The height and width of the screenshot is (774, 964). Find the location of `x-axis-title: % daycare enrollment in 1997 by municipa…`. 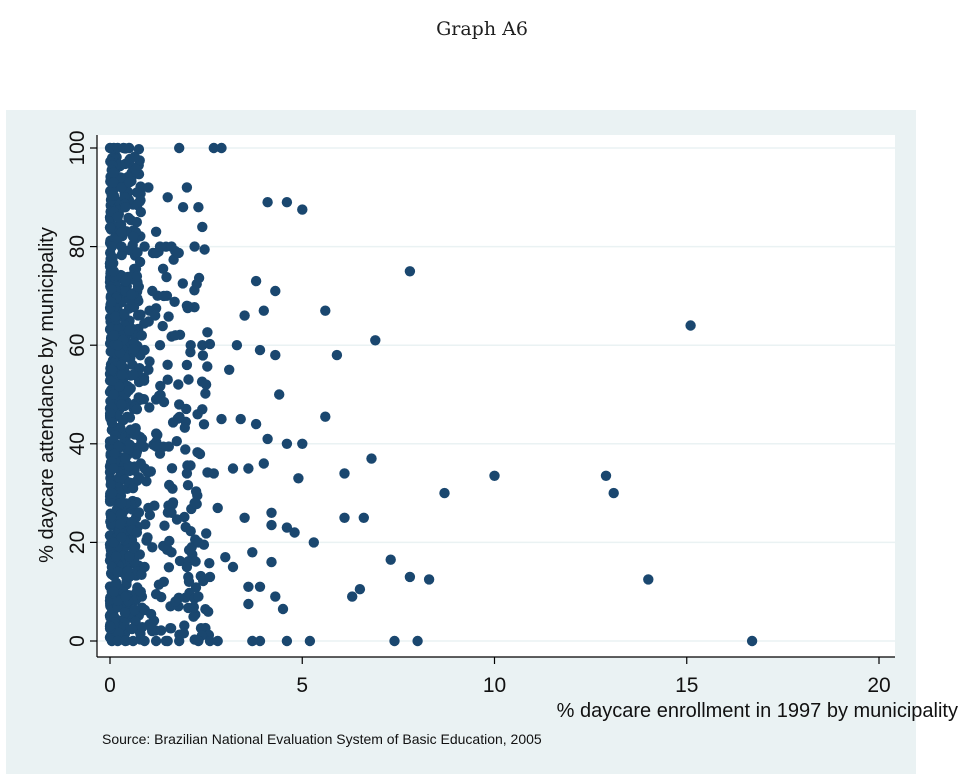

x-axis-title: % daycare enrollment in 1997 by municipa… is located at coordinates (757, 711).